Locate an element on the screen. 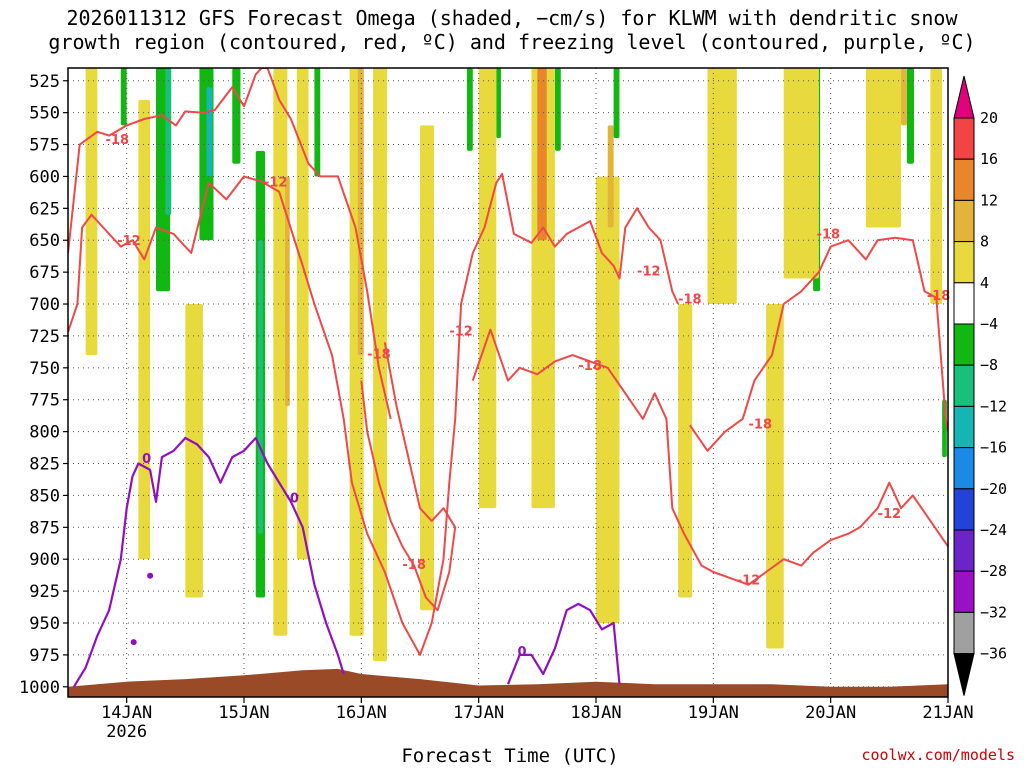  colorbar-label: −4 is located at coordinates (989, 324).